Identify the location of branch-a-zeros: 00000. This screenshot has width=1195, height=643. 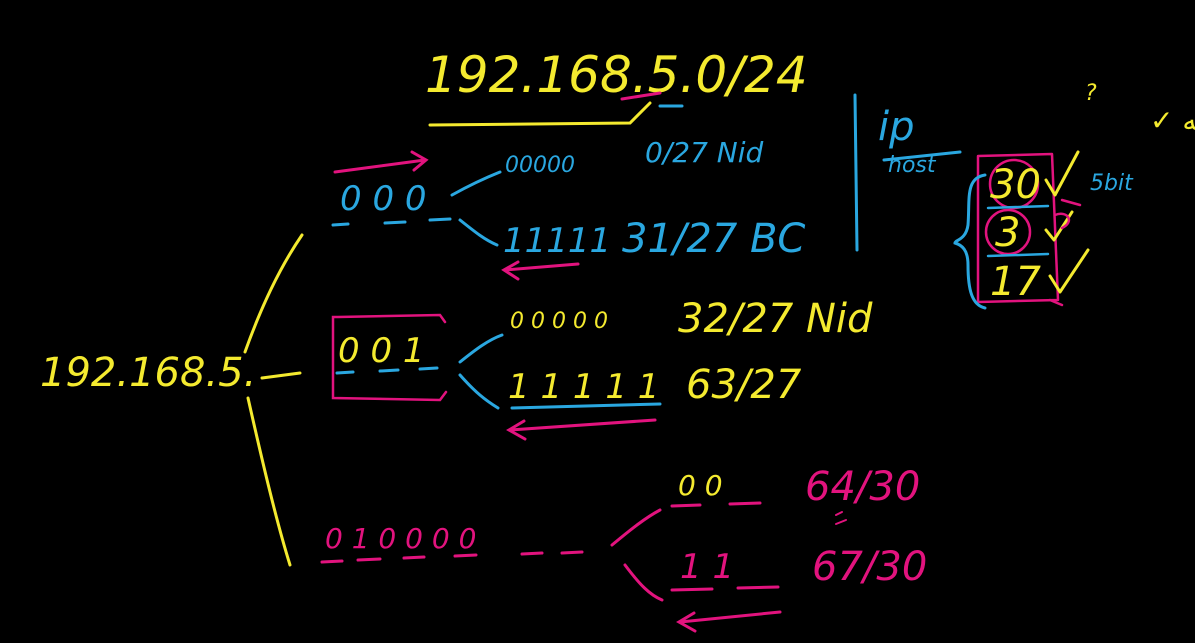
(540, 165).